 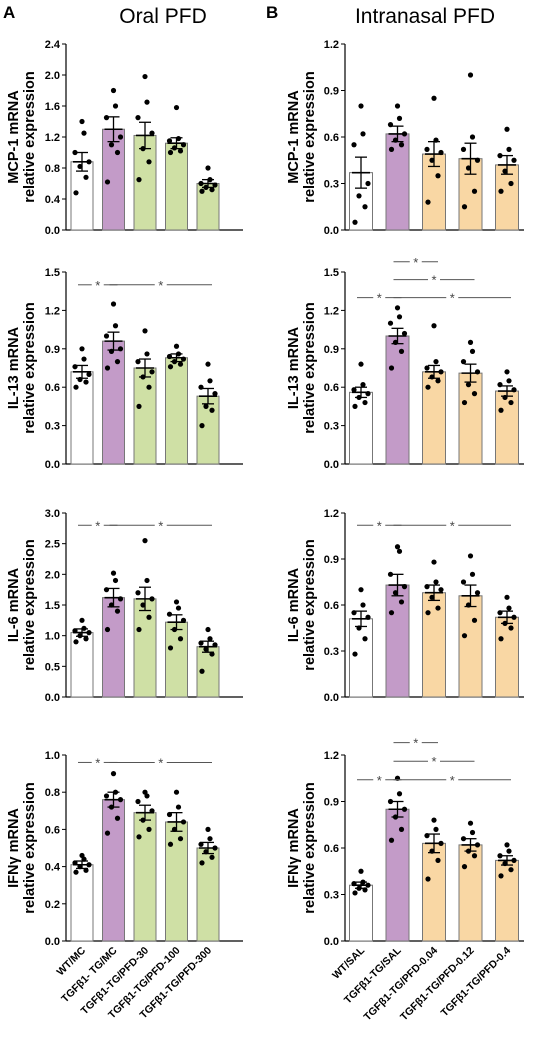 What do you see at coordinates (89, 974) in the screenshot?
I see `x-category-label: TGFβ1- TG/MC` at bounding box center [89, 974].